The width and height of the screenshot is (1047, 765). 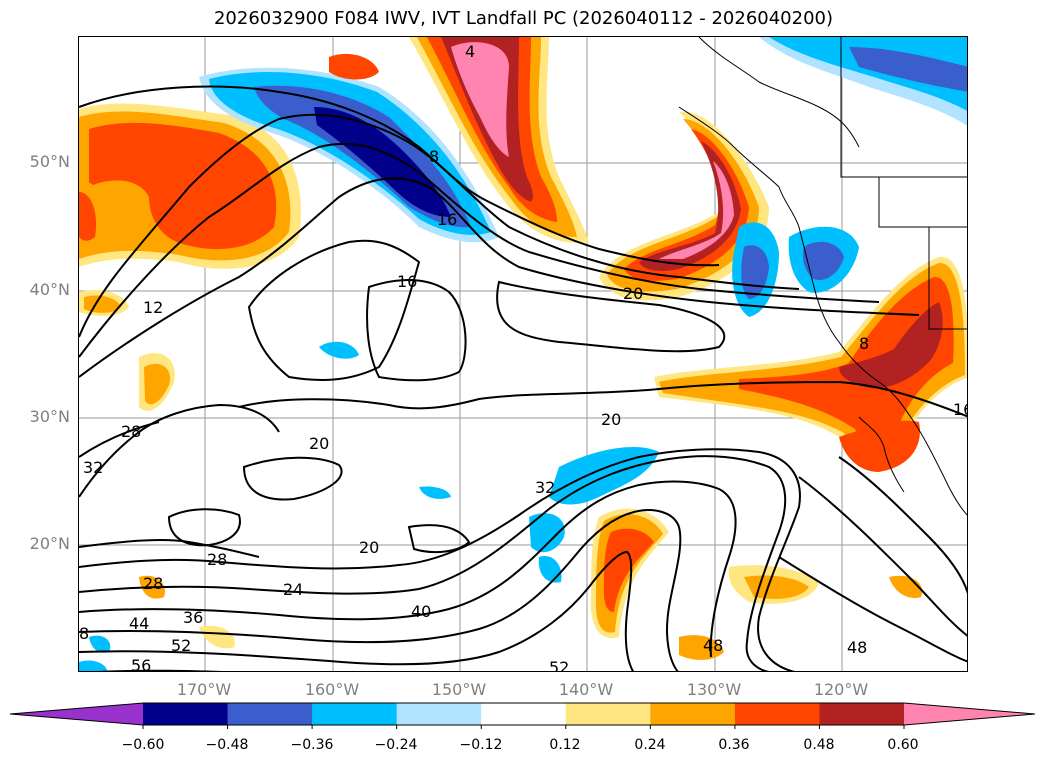 What do you see at coordinates (76, 714) in the screenshot?
I see `colorbar-extend-low` at bounding box center [76, 714].